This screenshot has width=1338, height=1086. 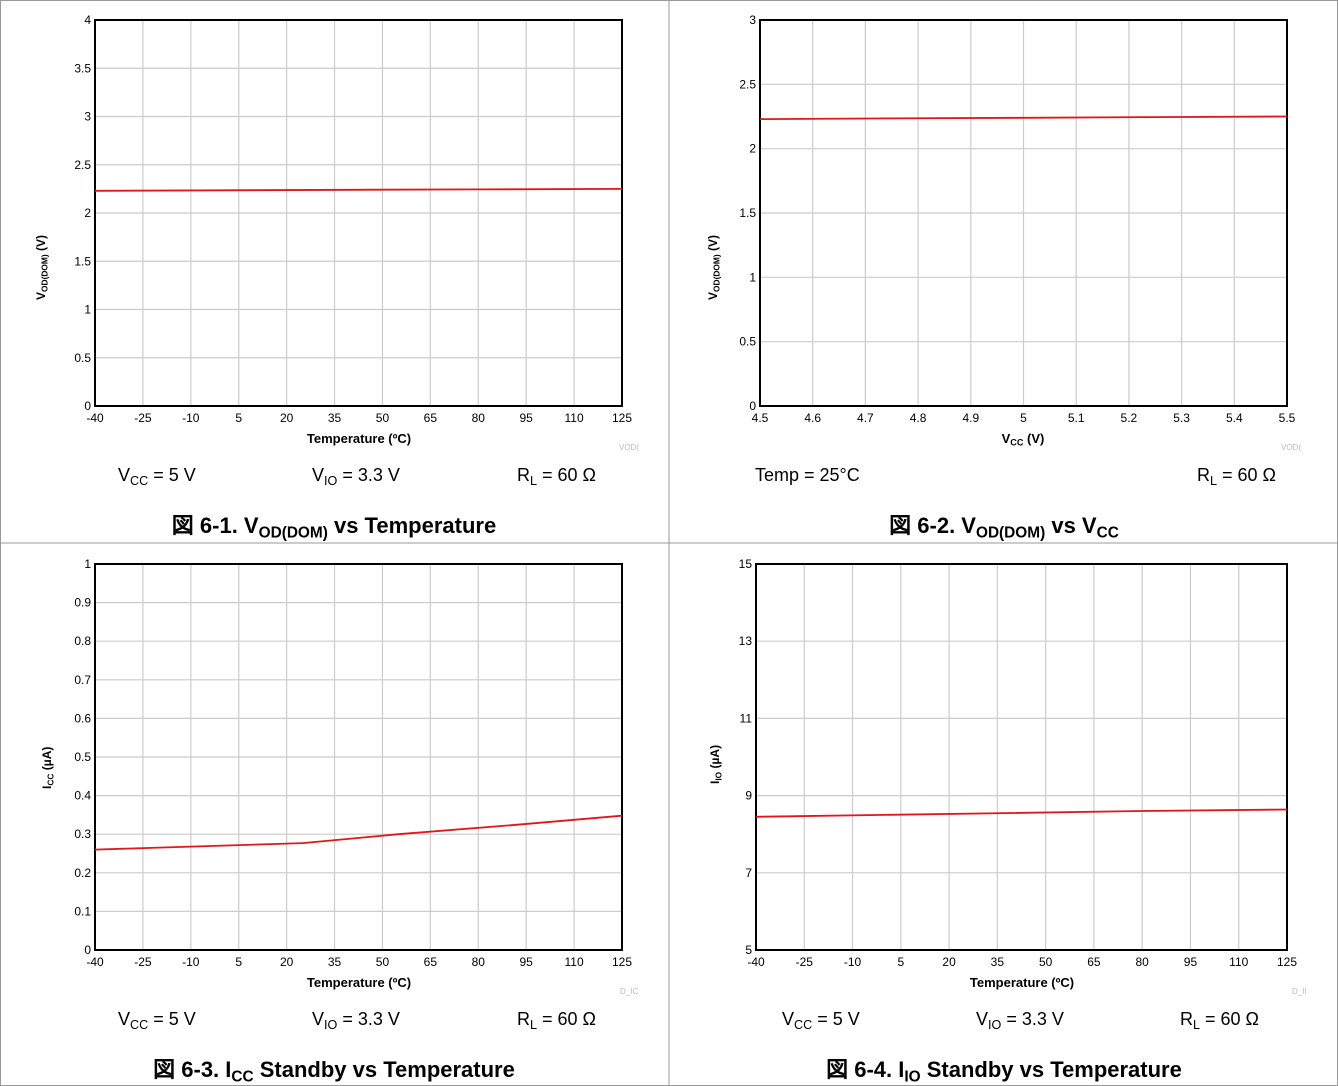 I want to click on x-tick-label: 5.4, so click(x=1234, y=418).